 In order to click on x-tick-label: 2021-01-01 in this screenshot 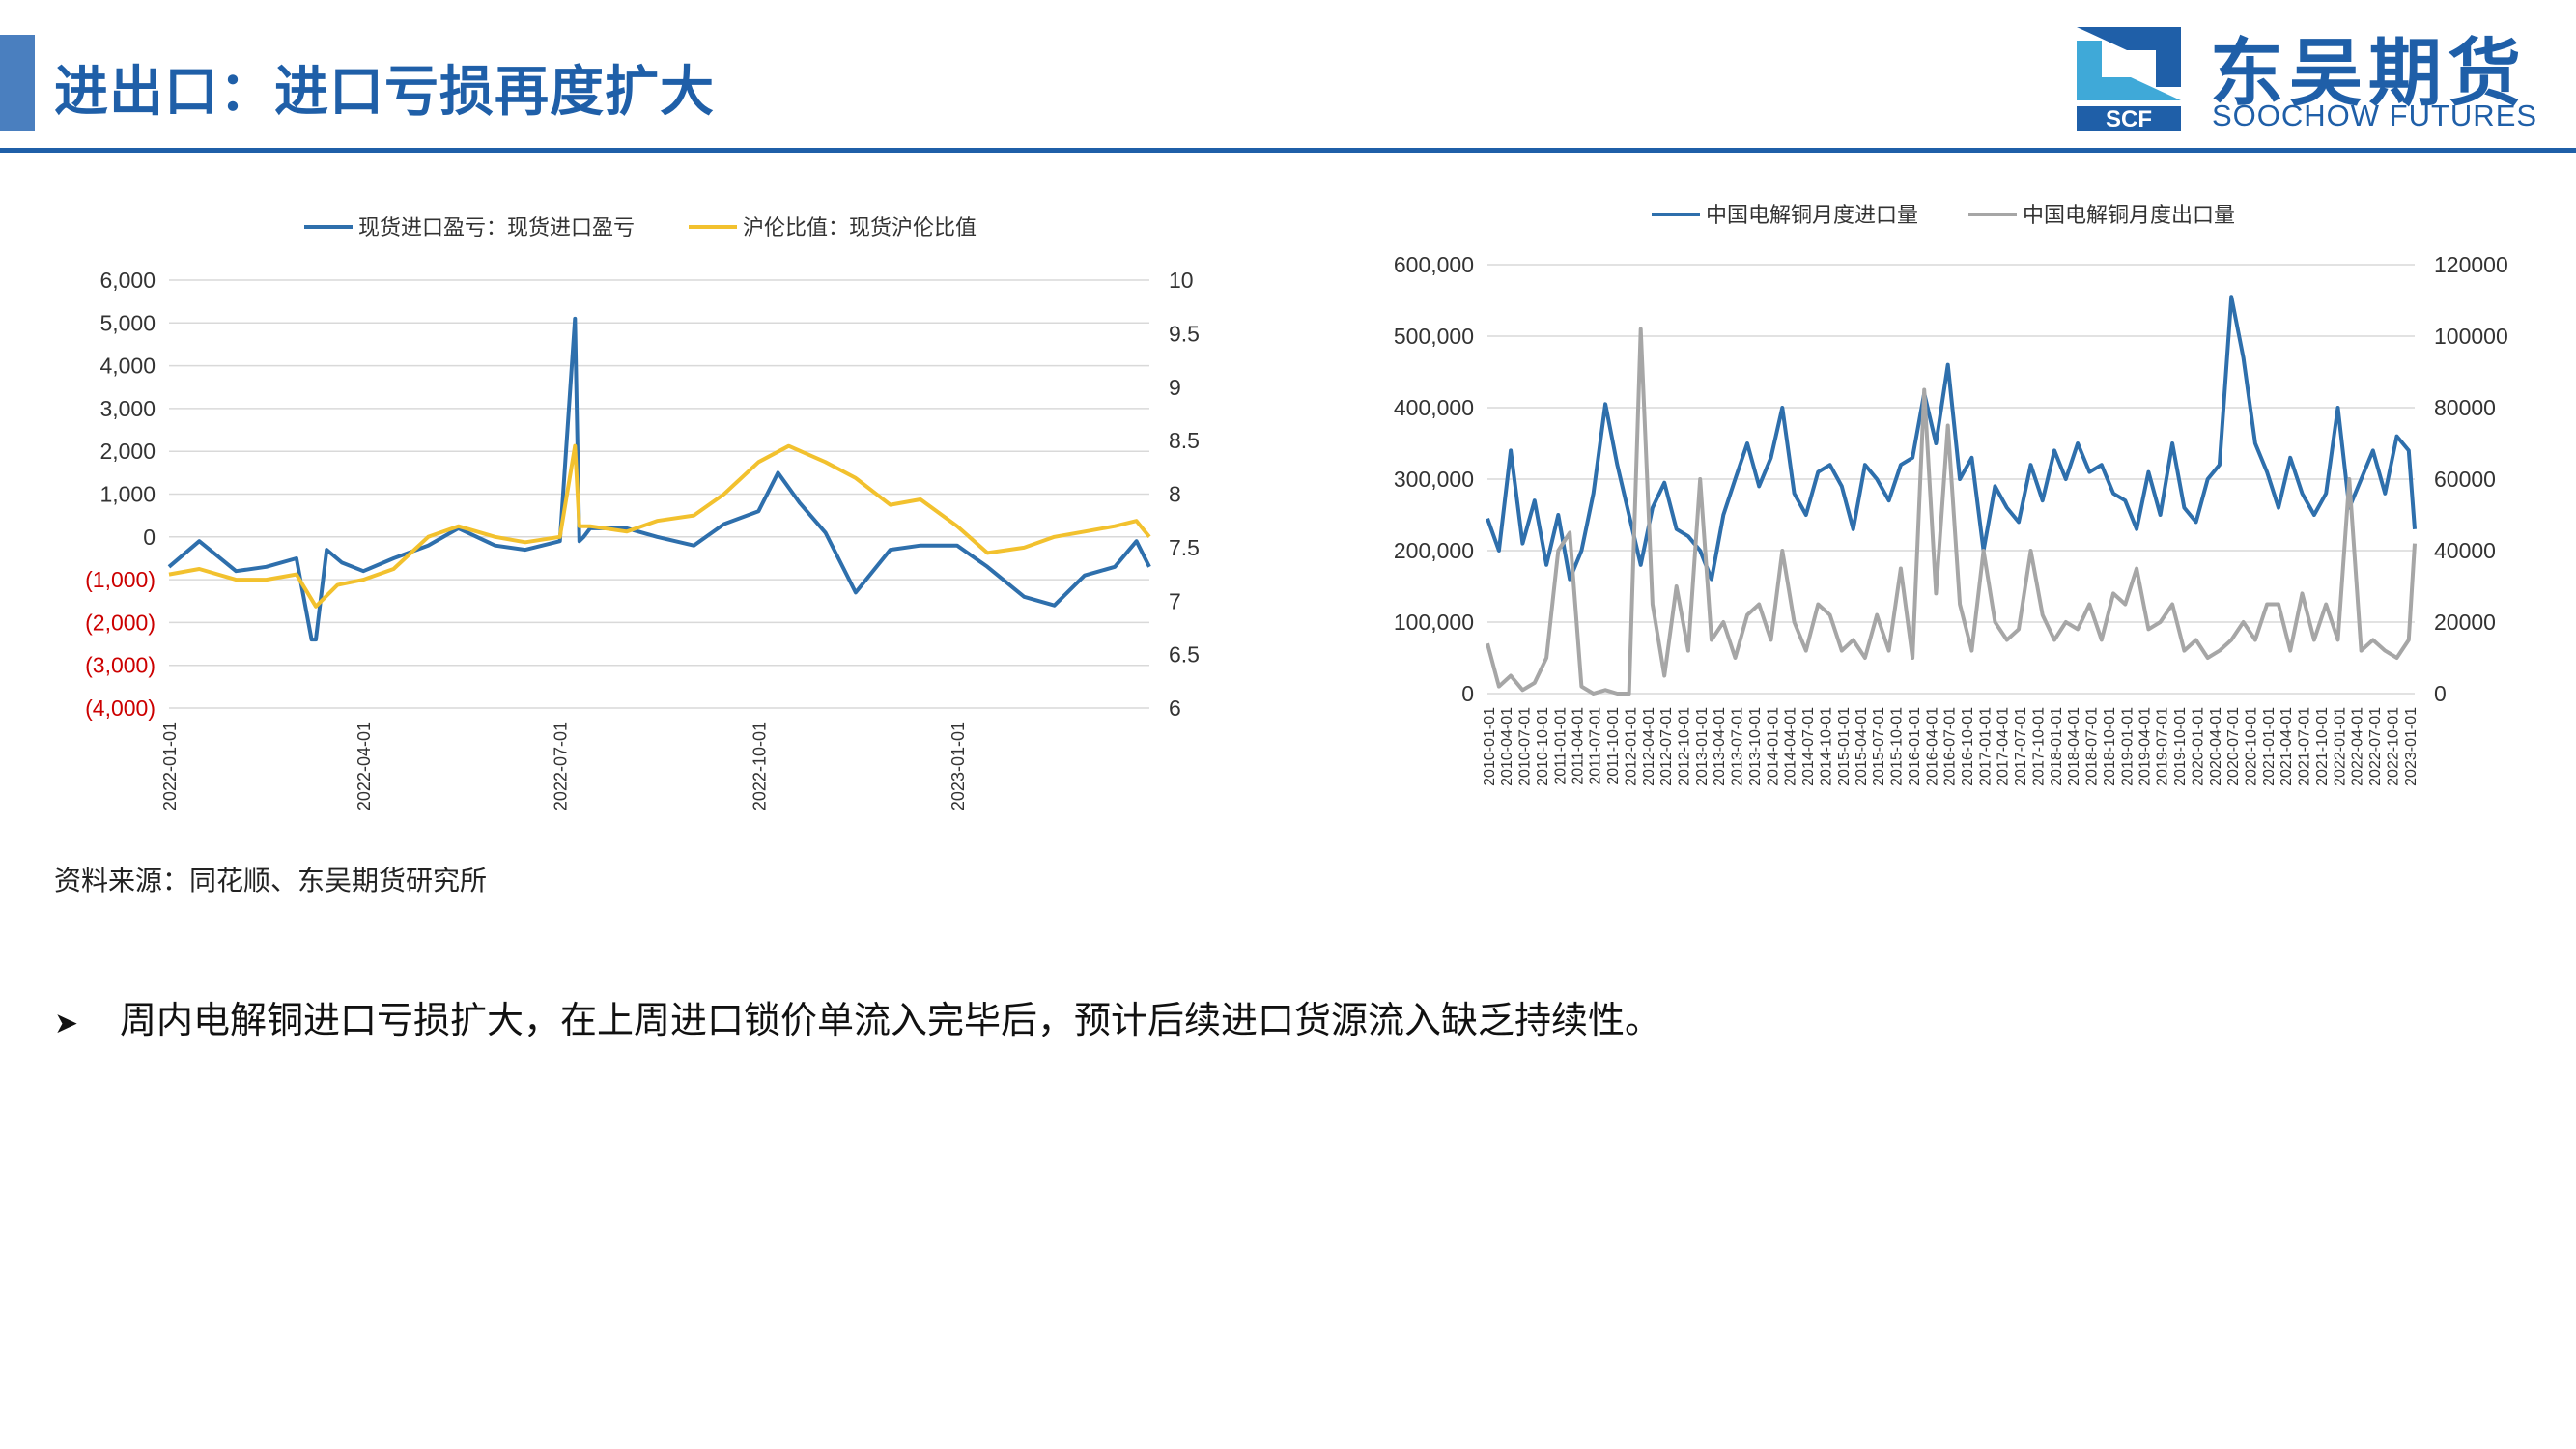, I will do `click(2269, 746)`.